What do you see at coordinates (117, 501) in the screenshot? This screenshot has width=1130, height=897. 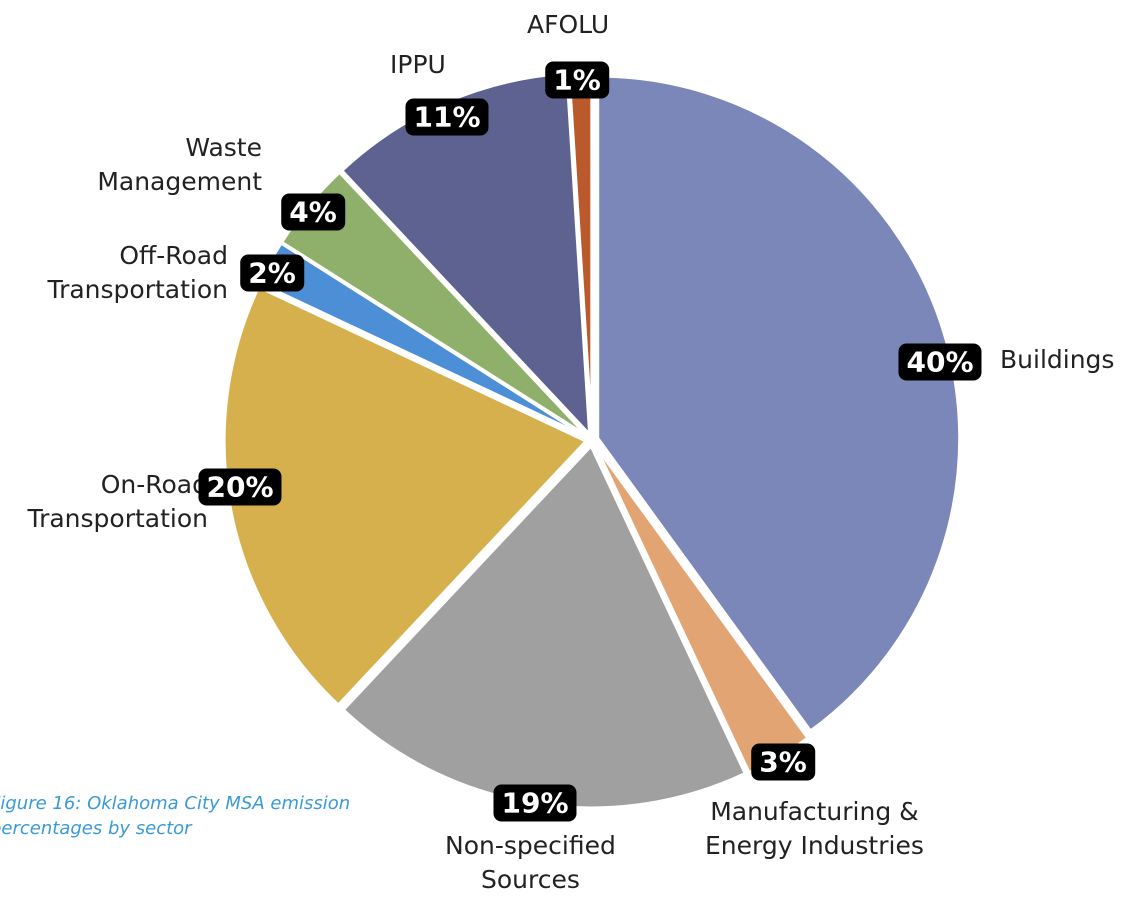 I see `category-label: On-Road Transportation` at bounding box center [117, 501].